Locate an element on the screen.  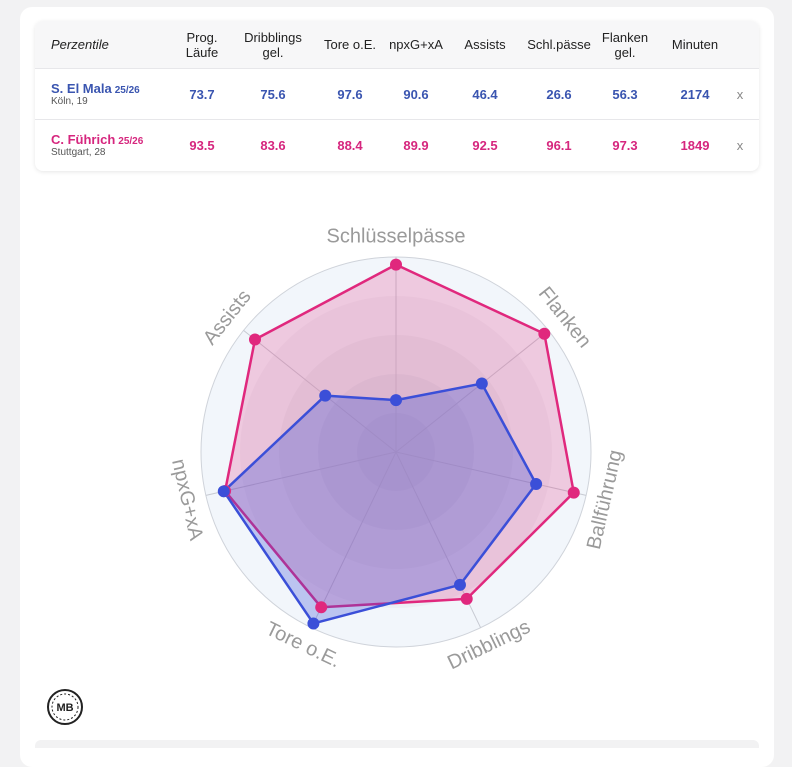
header-perzentile: Perzentile is located at coordinates (80, 44).